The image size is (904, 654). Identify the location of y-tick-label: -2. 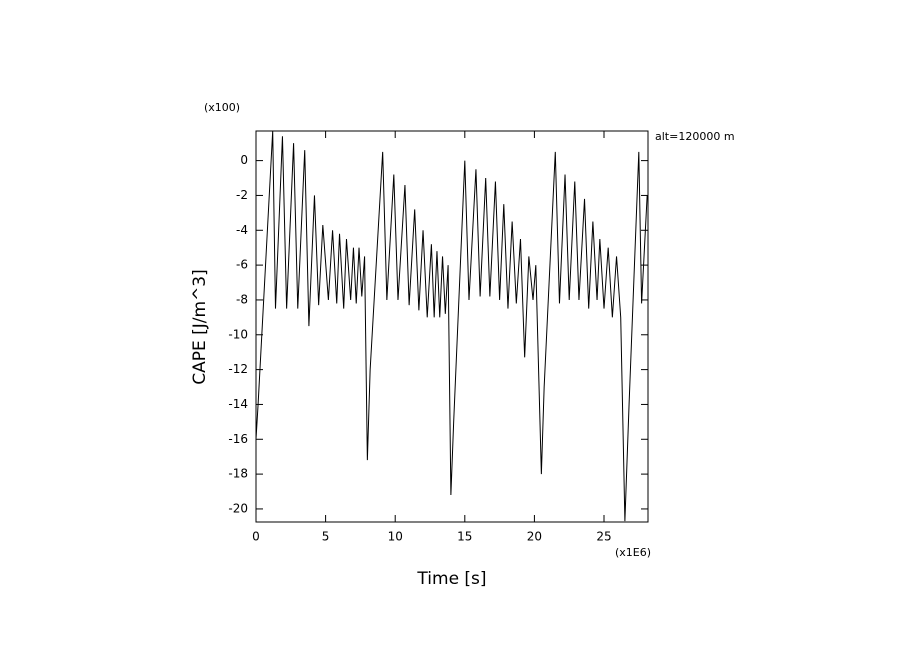
(242, 195).